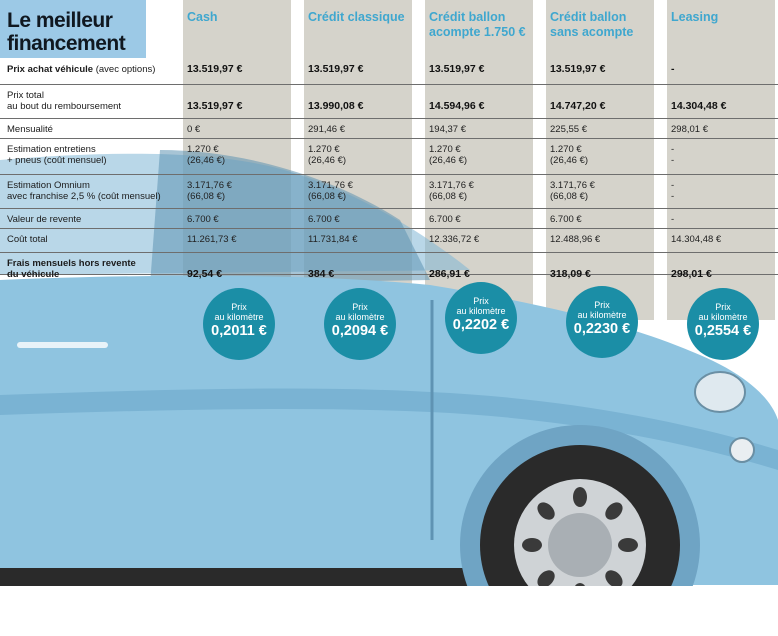 Image resolution: width=778 pixels, height=636 pixels. Describe the element at coordinates (194, 129) in the screenshot. I see `table-cell: 0 €` at that location.